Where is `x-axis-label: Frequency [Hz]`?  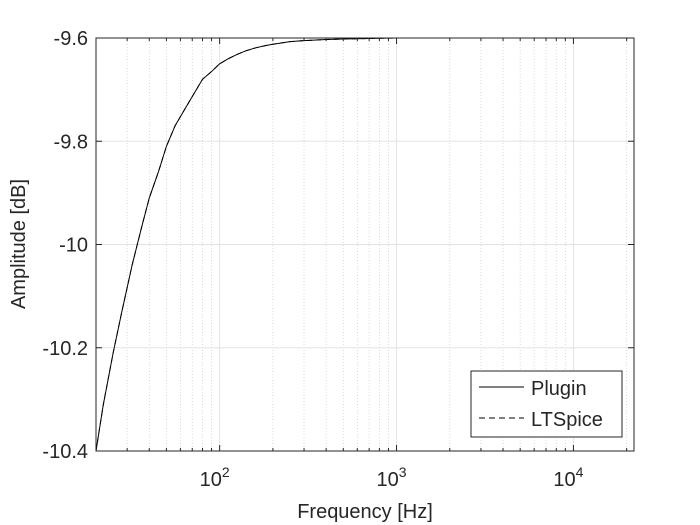
x-axis-label: Frequency [Hz] is located at coordinates (365, 512).